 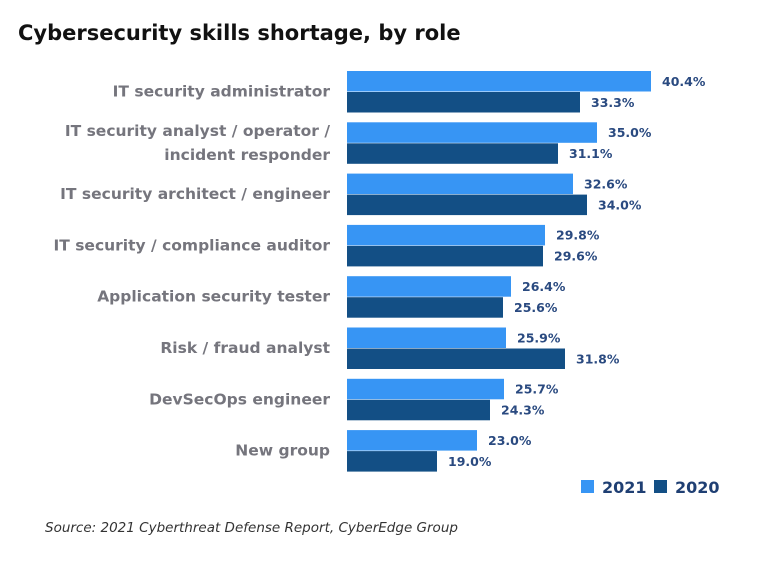 I want to click on category-label: IT security architect / engineer, so click(x=195, y=194).